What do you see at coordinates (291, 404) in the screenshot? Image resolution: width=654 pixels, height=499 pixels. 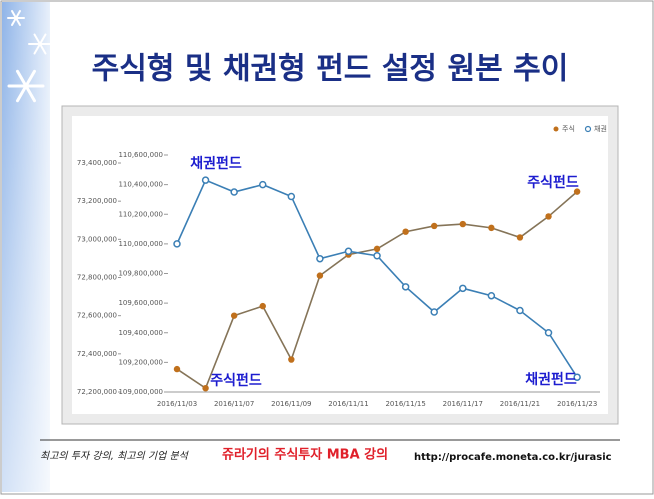 I see `x-tick-label: 2016/11/09` at bounding box center [291, 404].